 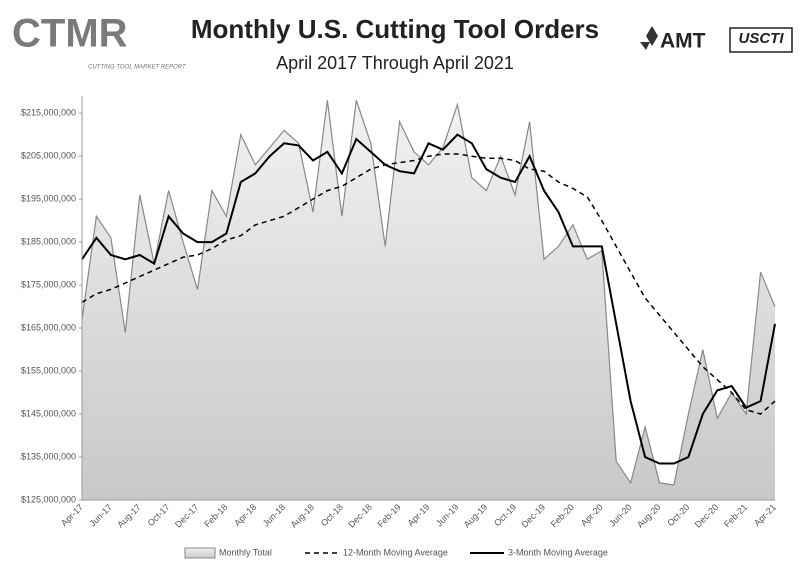 I want to click on legend-label: 12-Month Moving Average, so click(x=395, y=552).